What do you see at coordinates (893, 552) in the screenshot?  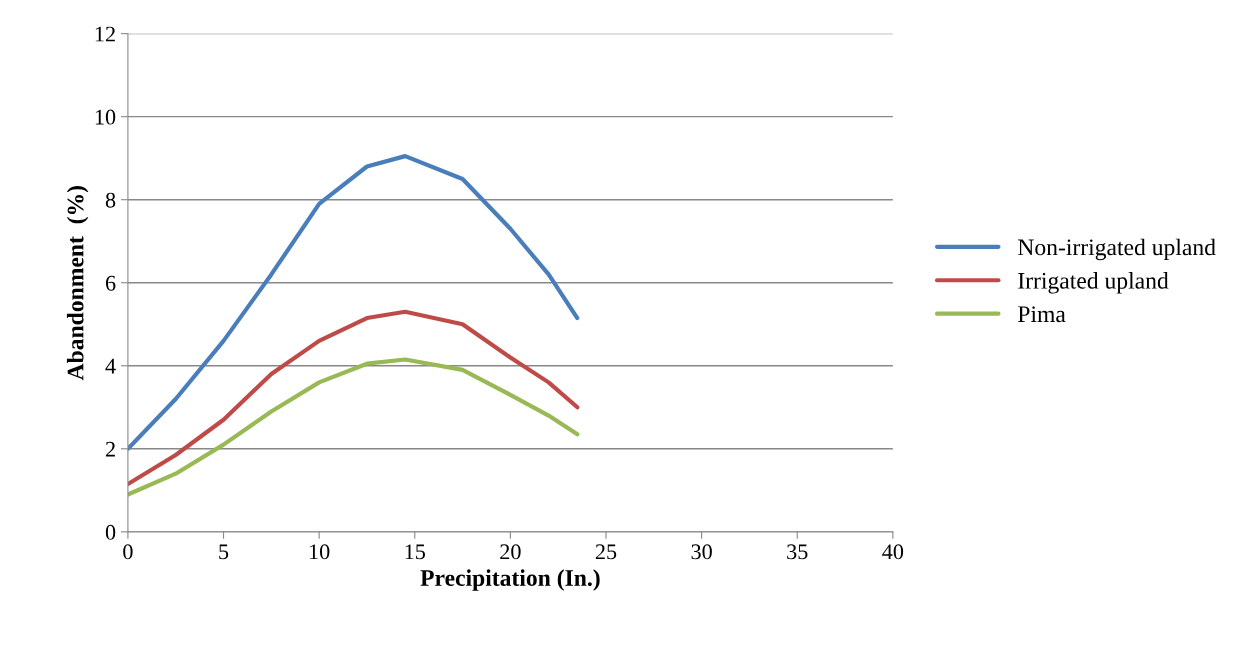 I see `x-tick-label: 40` at bounding box center [893, 552].